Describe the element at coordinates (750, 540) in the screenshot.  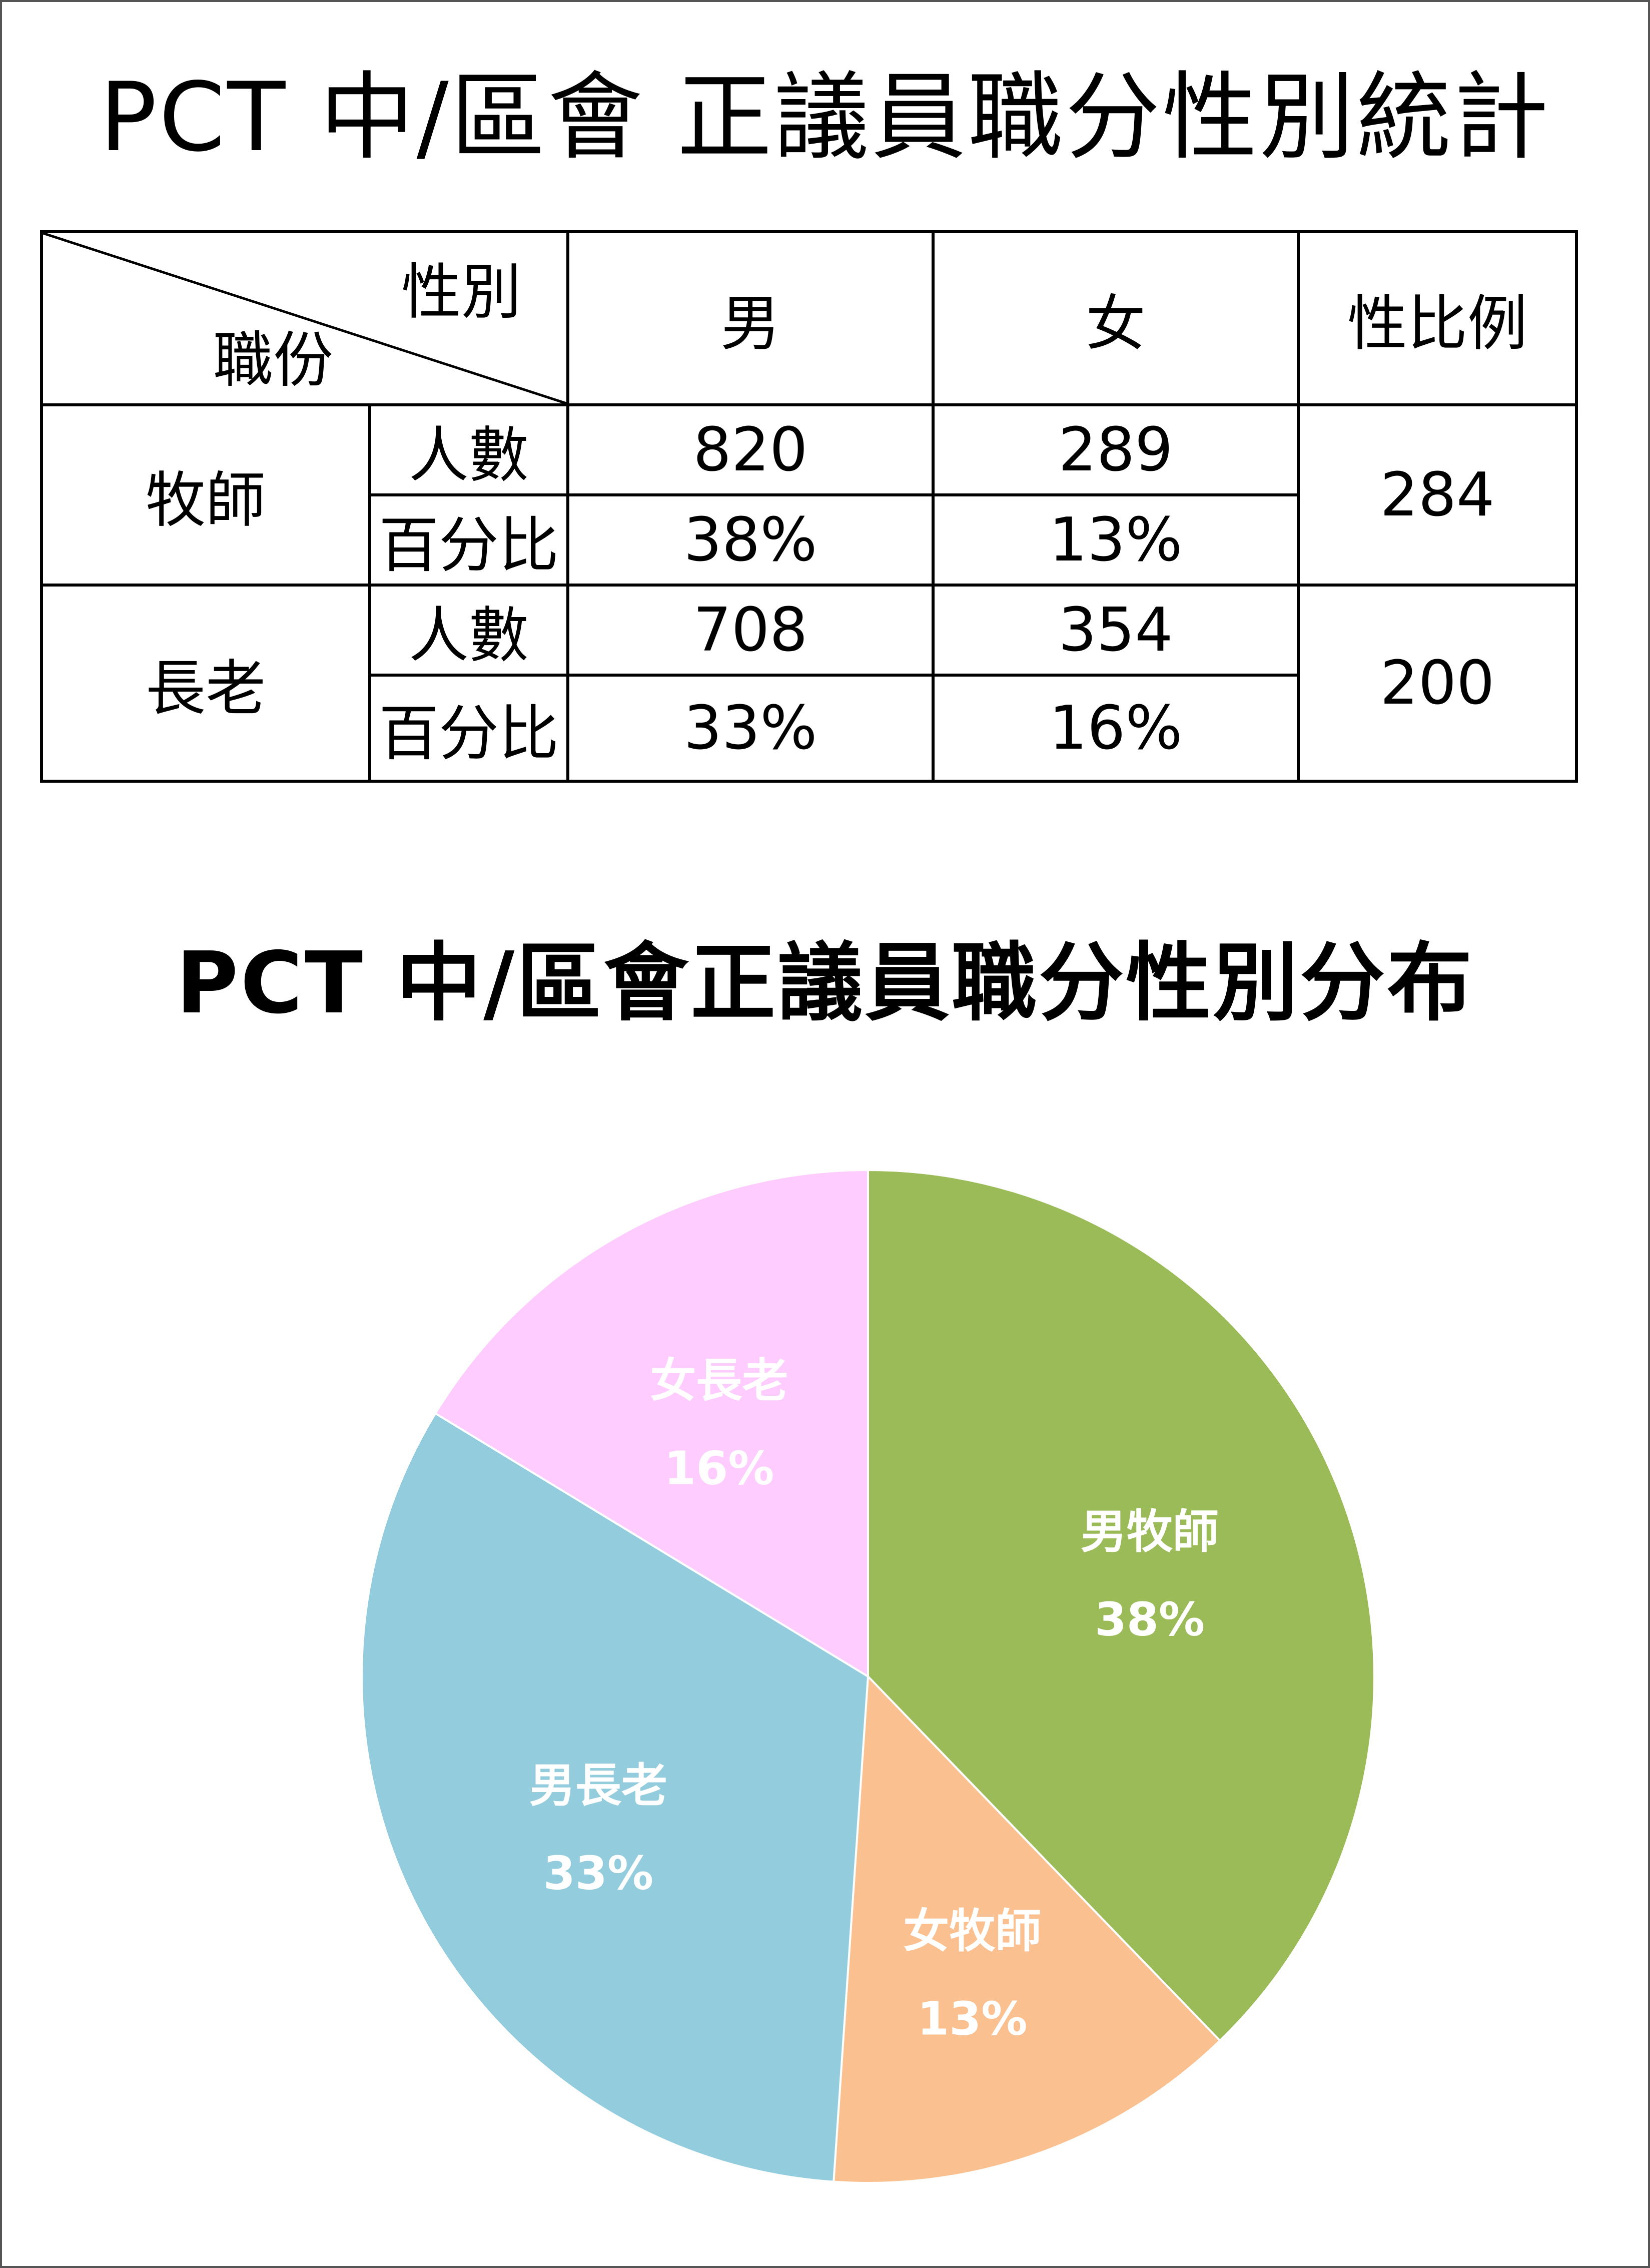
I see `pastor-male-percent: 38%` at that location.